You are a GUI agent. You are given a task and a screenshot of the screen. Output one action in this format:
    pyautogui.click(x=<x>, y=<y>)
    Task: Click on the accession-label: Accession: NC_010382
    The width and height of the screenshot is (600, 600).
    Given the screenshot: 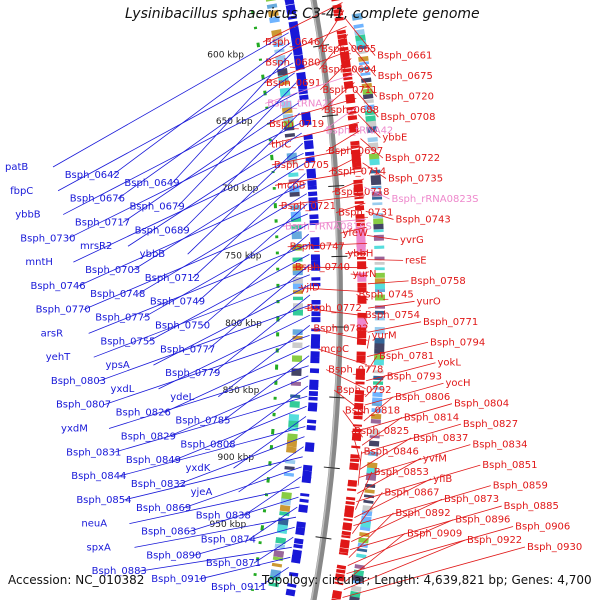 What is the action you would take?
    pyautogui.click(x=76, y=580)
    